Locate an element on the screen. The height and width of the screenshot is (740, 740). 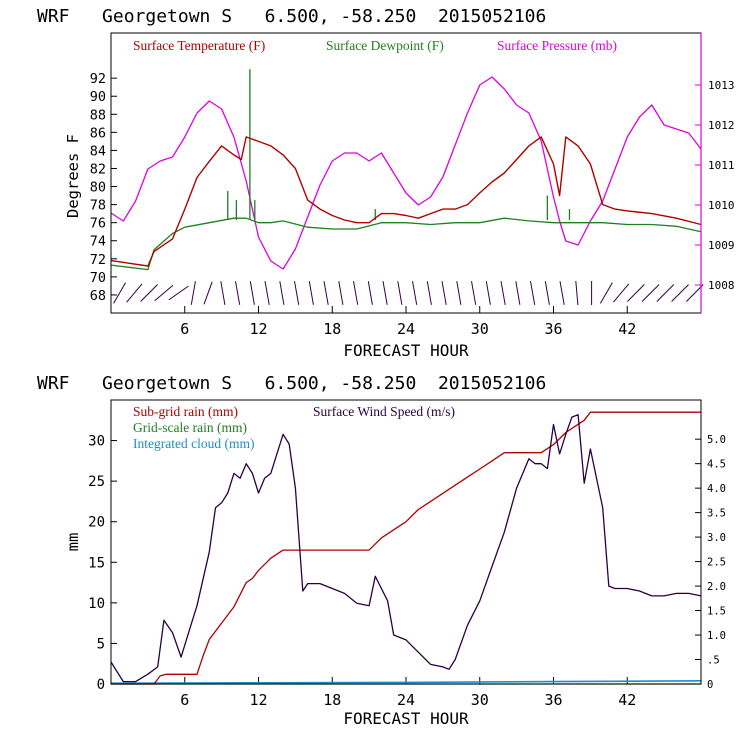
bottom-y2-tick-label: 2.5 is located at coordinates (716, 563).